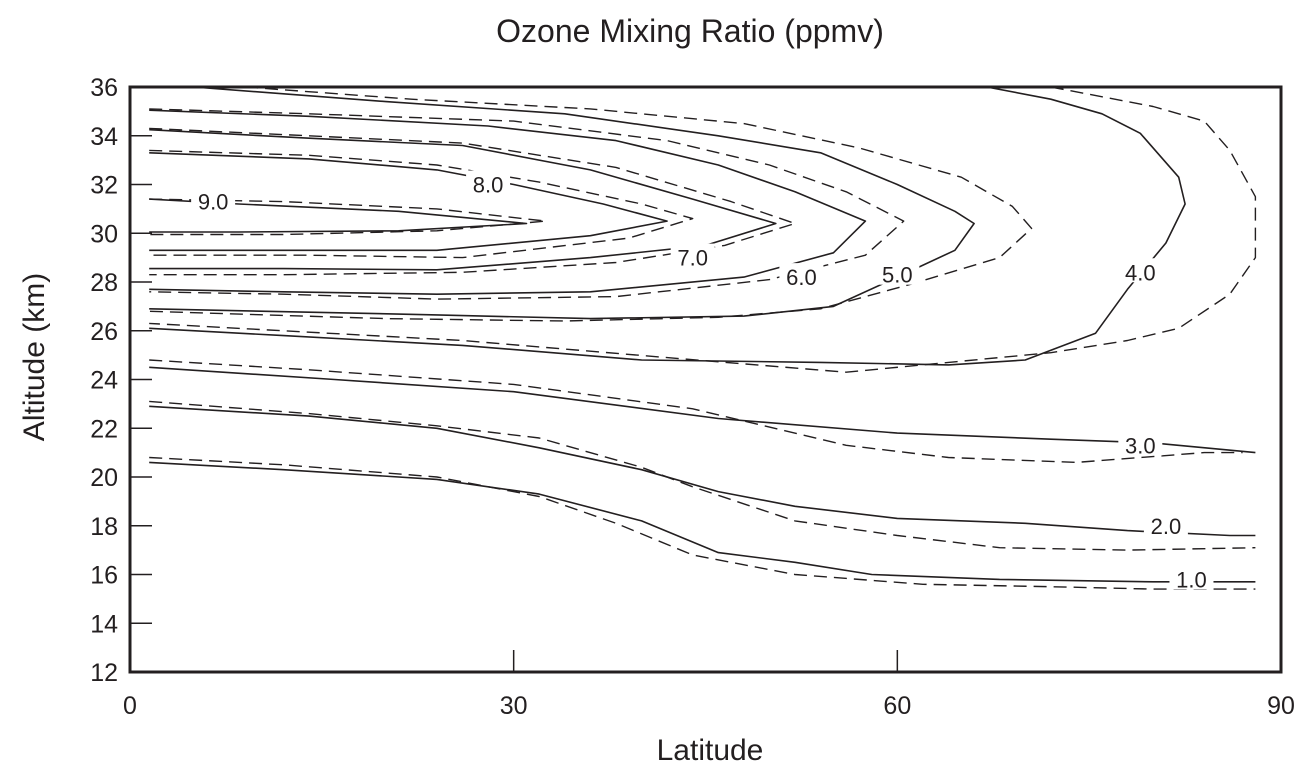  I want to click on contour-8-0-solid, so click(408, 202).